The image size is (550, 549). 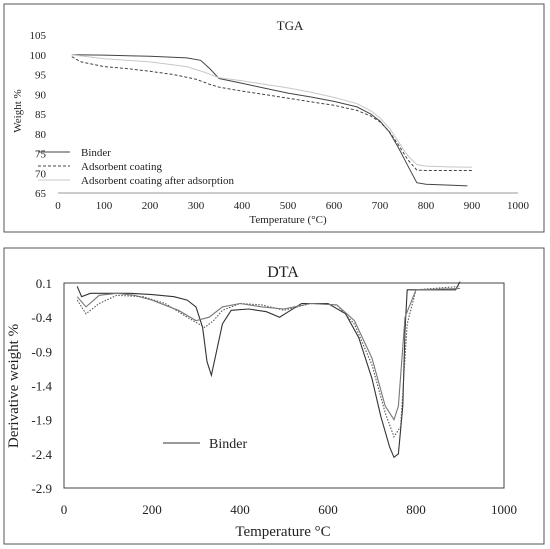 I want to click on tga-y-ticks: 65 70 75 80 85 90 95 100 105, so click(x=38, y=115).